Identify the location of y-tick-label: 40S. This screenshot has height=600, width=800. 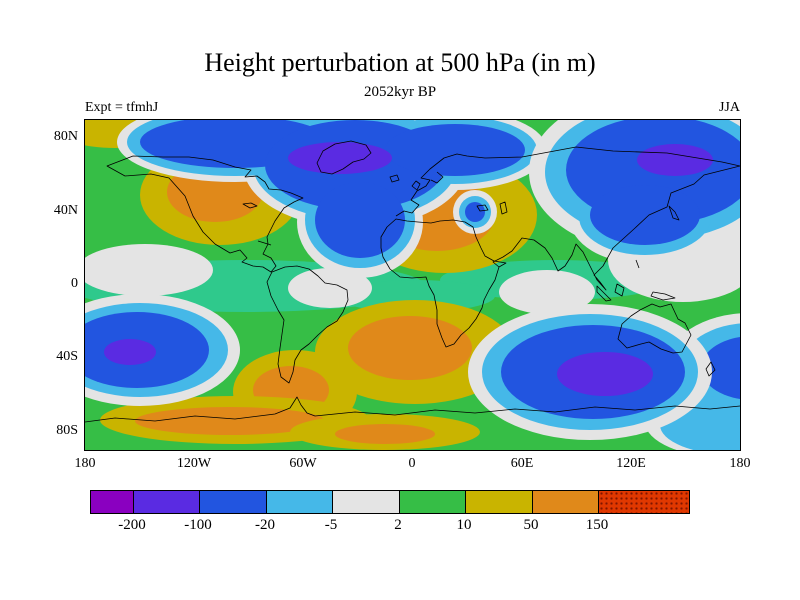
(67, 356).